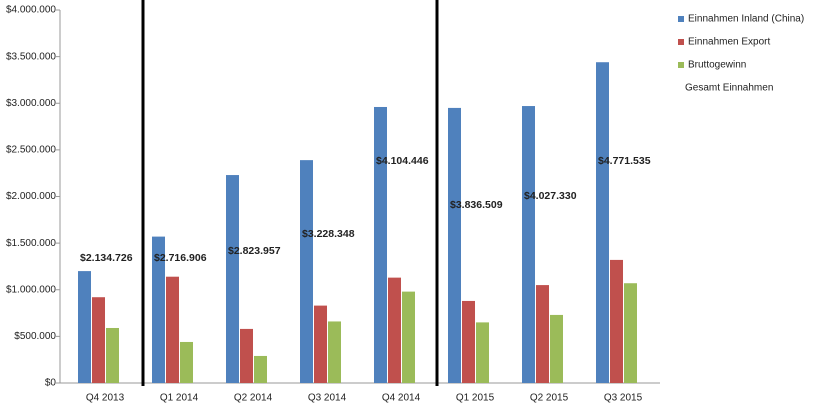  I want to click on x-tick-label: Q1 2015, so click(475, 398).